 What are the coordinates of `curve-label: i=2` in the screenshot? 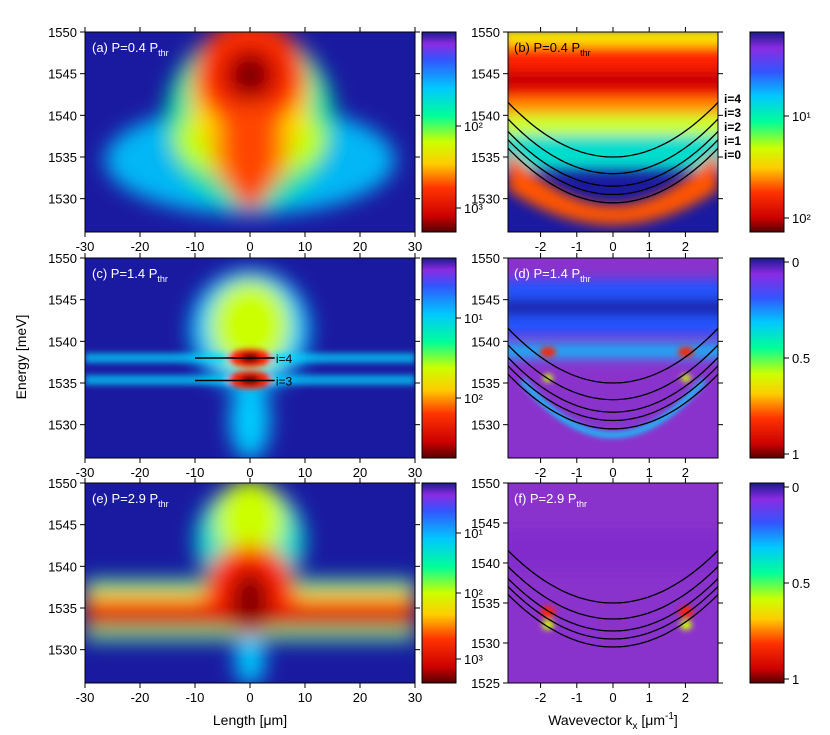 It's located at (732, 127).